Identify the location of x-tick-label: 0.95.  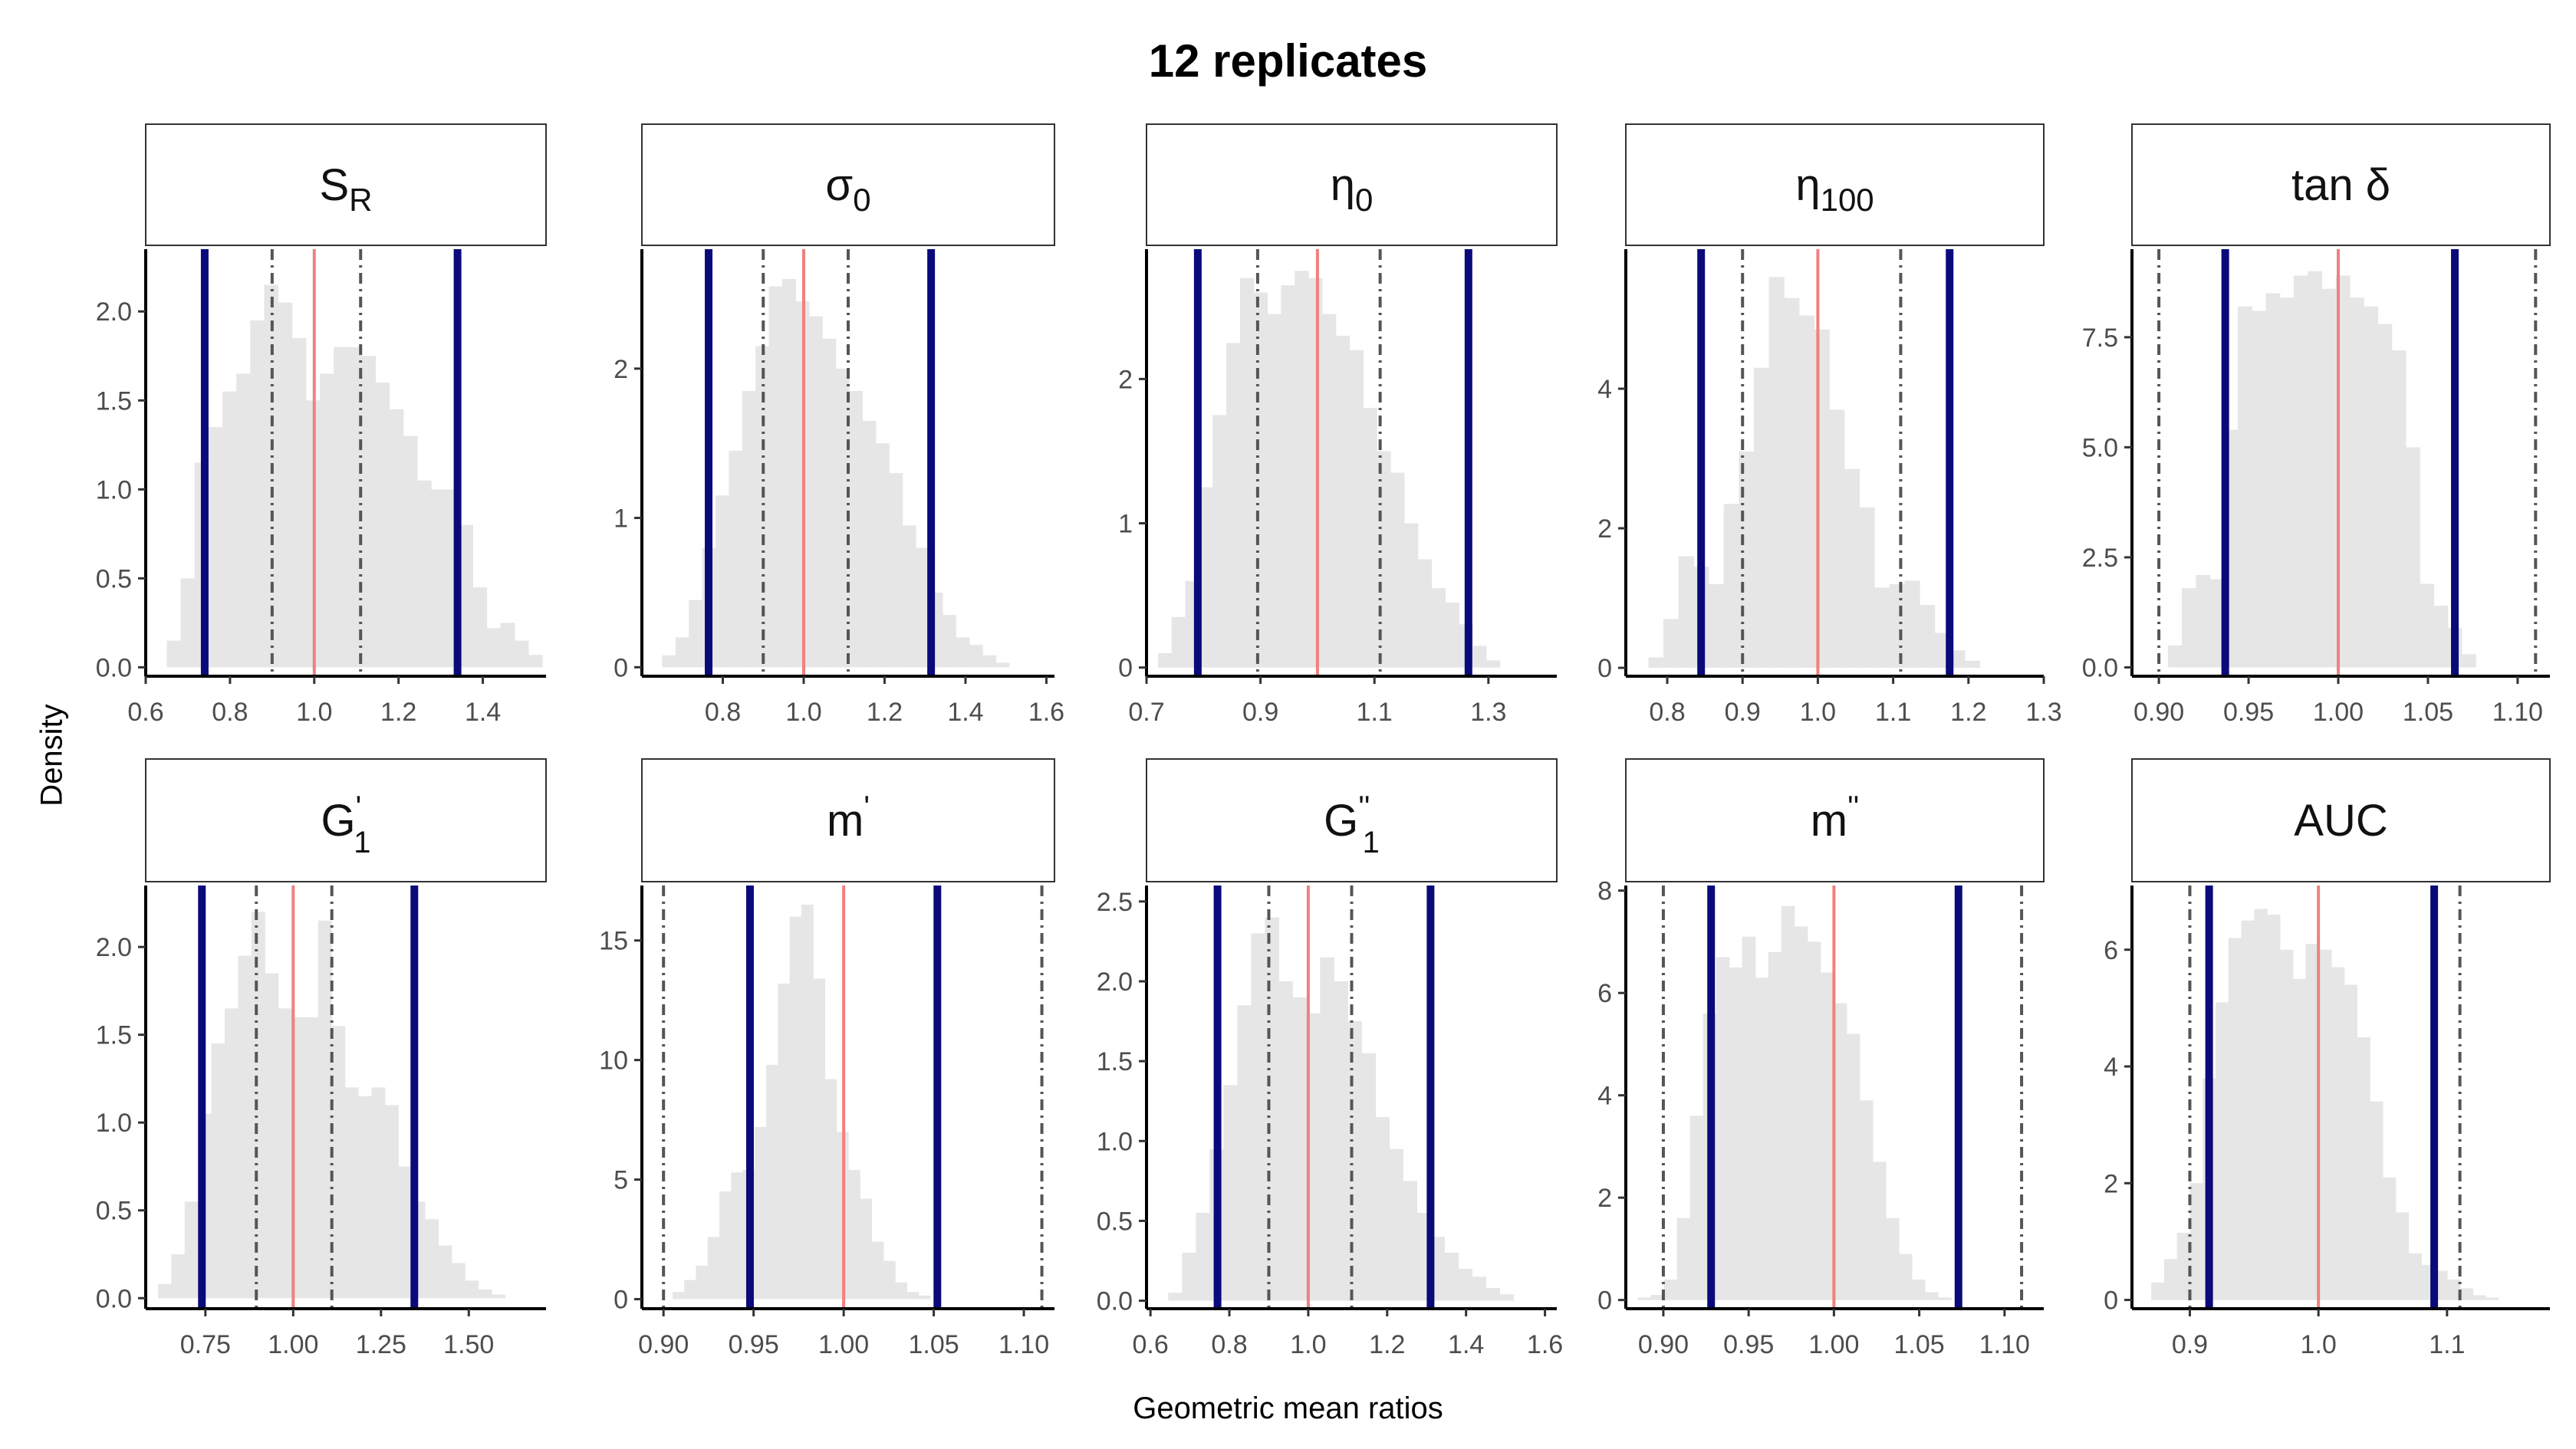
(754, 1344).